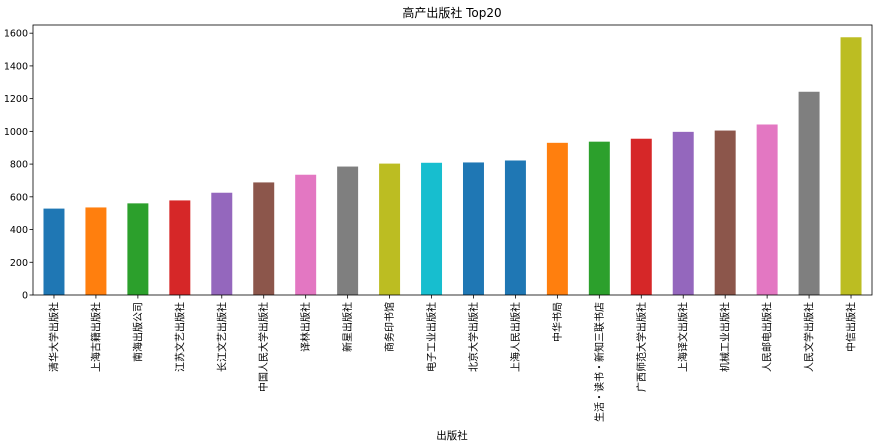 This screenshot has height=447, width=881. What do you see at coordinates (221, 337) in the screenshot?
I see `x-tick-label: 长江文艺出版社` at bounding box center [221, 337].